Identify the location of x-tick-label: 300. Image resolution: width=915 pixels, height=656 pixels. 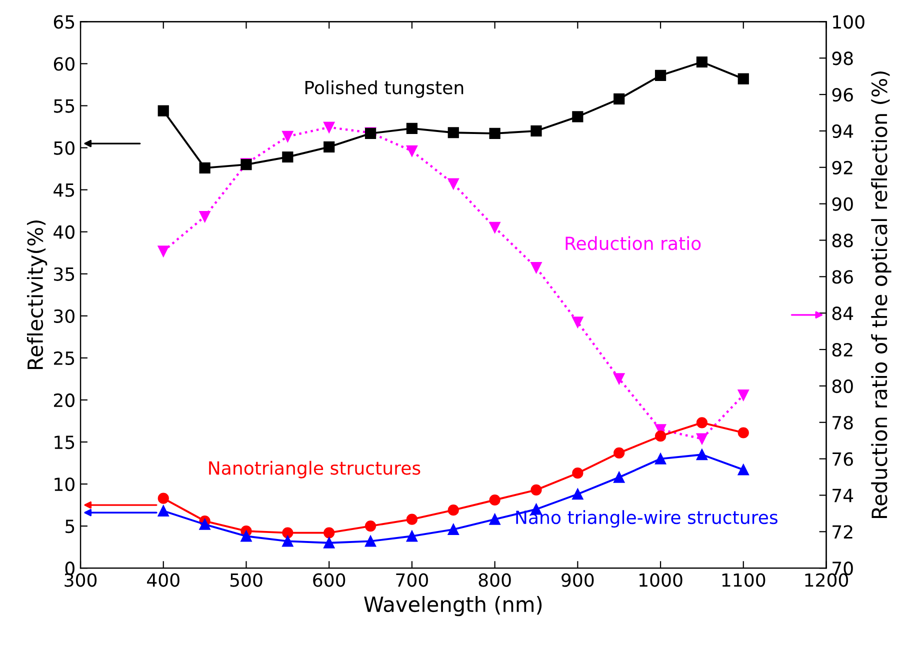
(80, 580).